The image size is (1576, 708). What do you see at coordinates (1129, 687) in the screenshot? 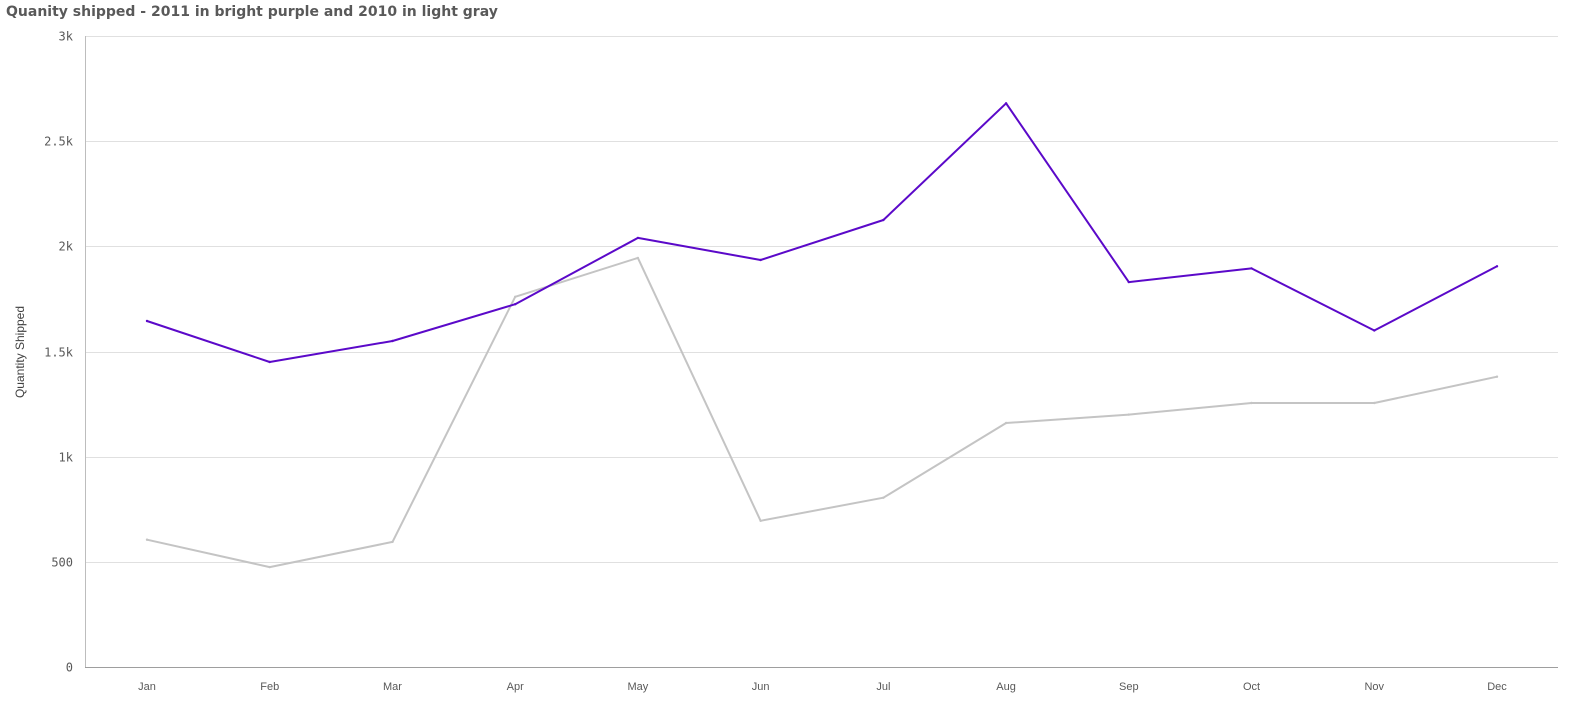
I see `x-tick-label: Sep` at bounding box center [1129, 687].